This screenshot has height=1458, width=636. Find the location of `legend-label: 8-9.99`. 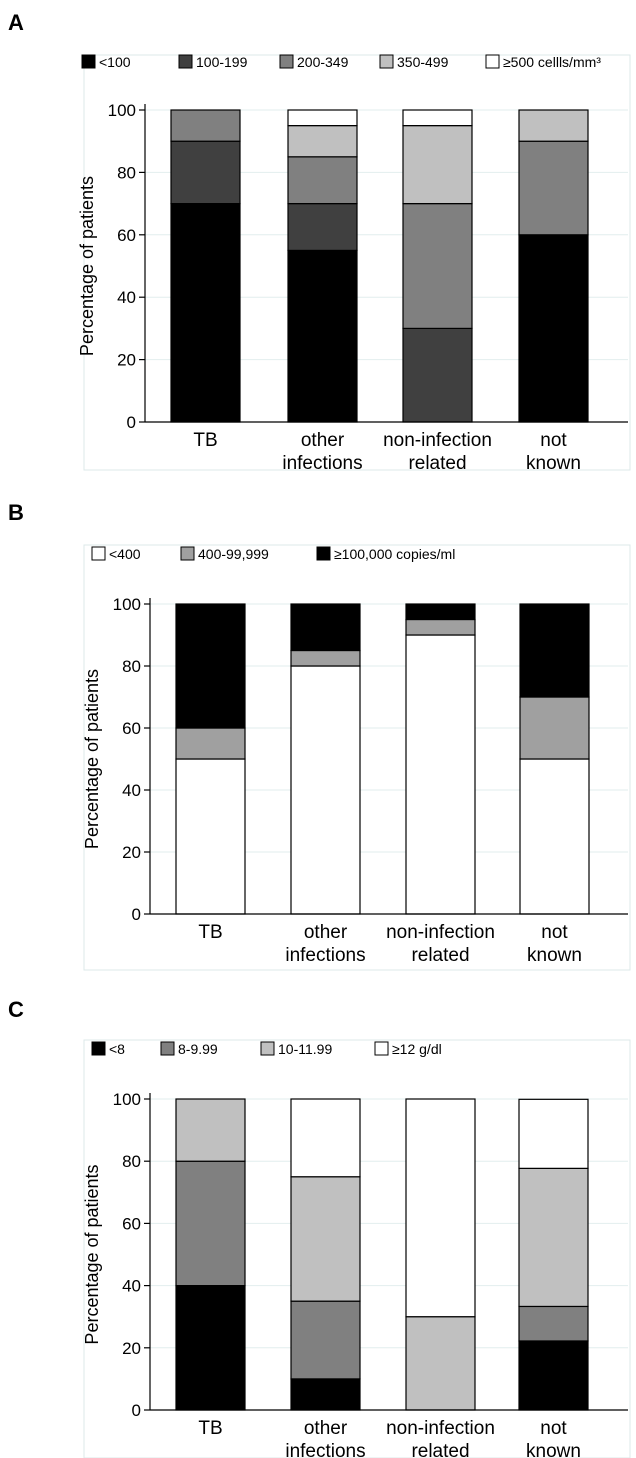

legend-label: 8-9.99 is located at coordinates (198, 1049).